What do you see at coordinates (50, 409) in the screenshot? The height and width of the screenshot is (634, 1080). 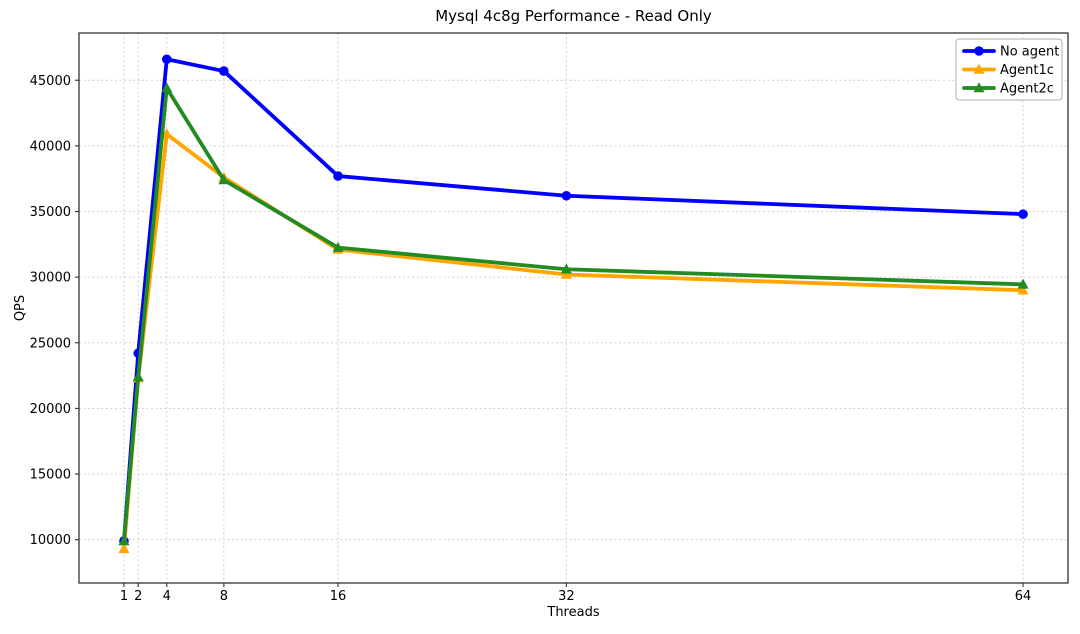 I see `y-tick-label: 20000` at bounding box center [50, 409].